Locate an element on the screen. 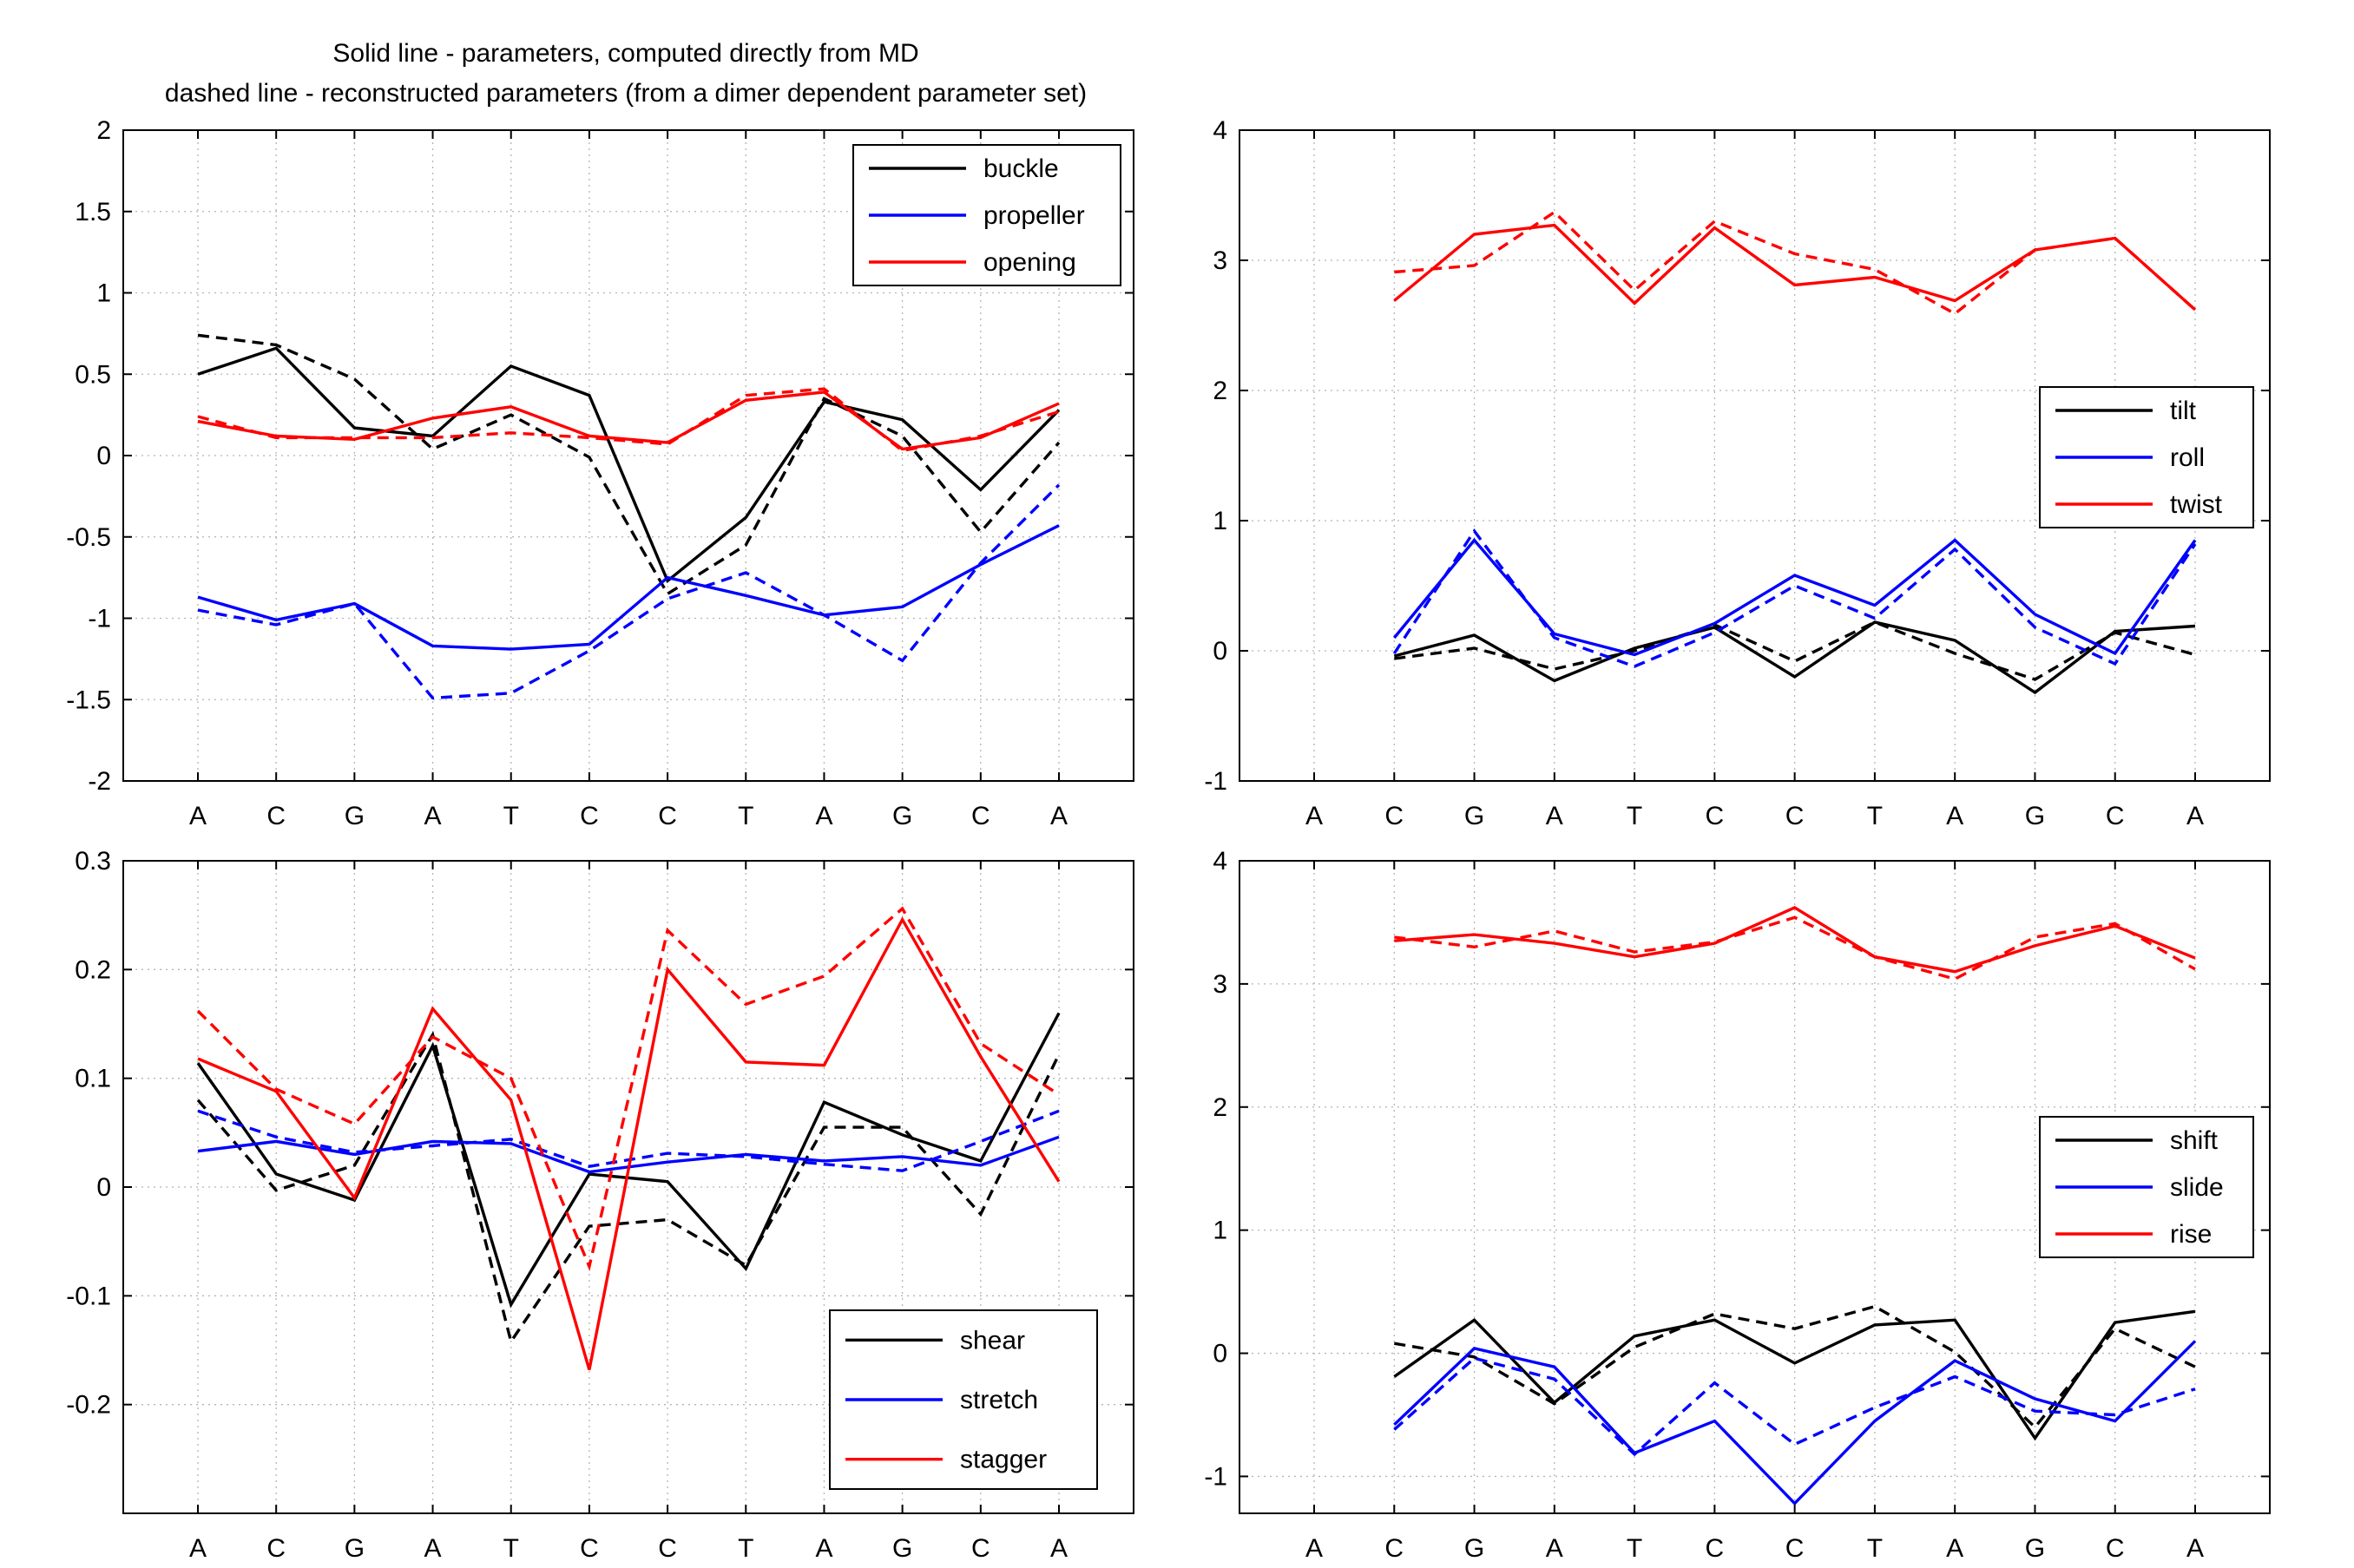  series-line-propeller-solid is located at coordinates (629, 587).